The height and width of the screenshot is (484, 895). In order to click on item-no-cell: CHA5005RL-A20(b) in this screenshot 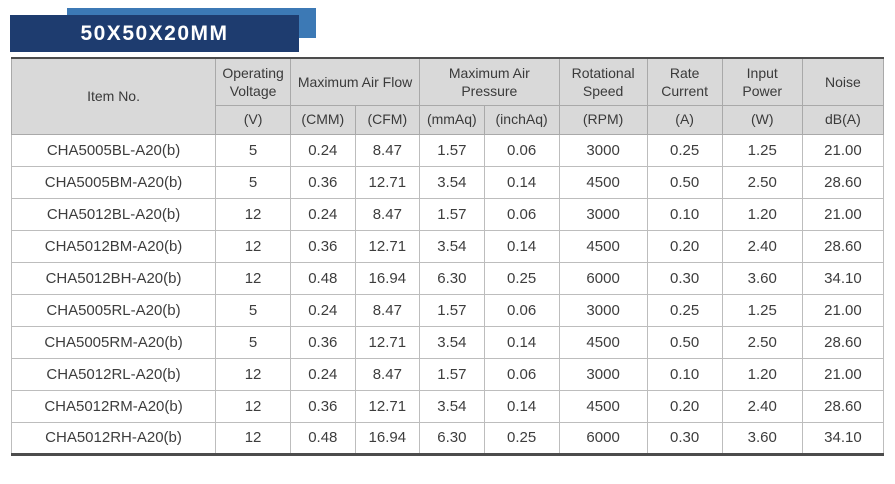, I will do `click(113, 310)`.